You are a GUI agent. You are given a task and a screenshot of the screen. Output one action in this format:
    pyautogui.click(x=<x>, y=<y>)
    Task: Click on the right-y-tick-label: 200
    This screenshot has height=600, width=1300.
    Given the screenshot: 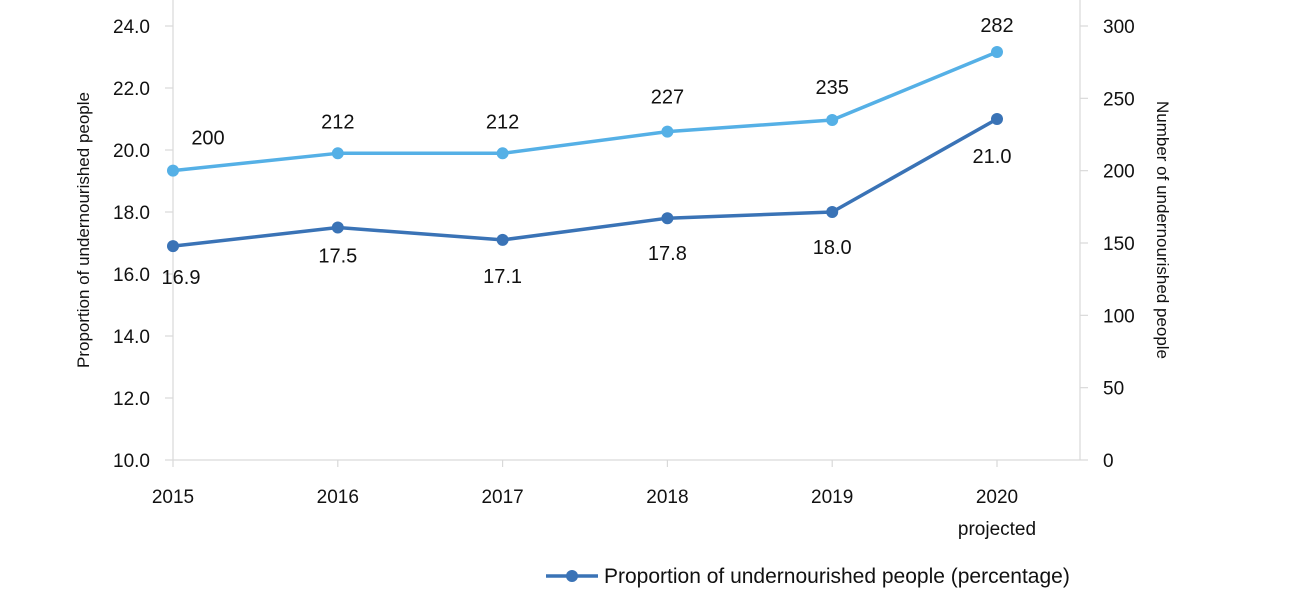 What is the action you would take?
    pyautogui.click(x=1119, y=172)
    